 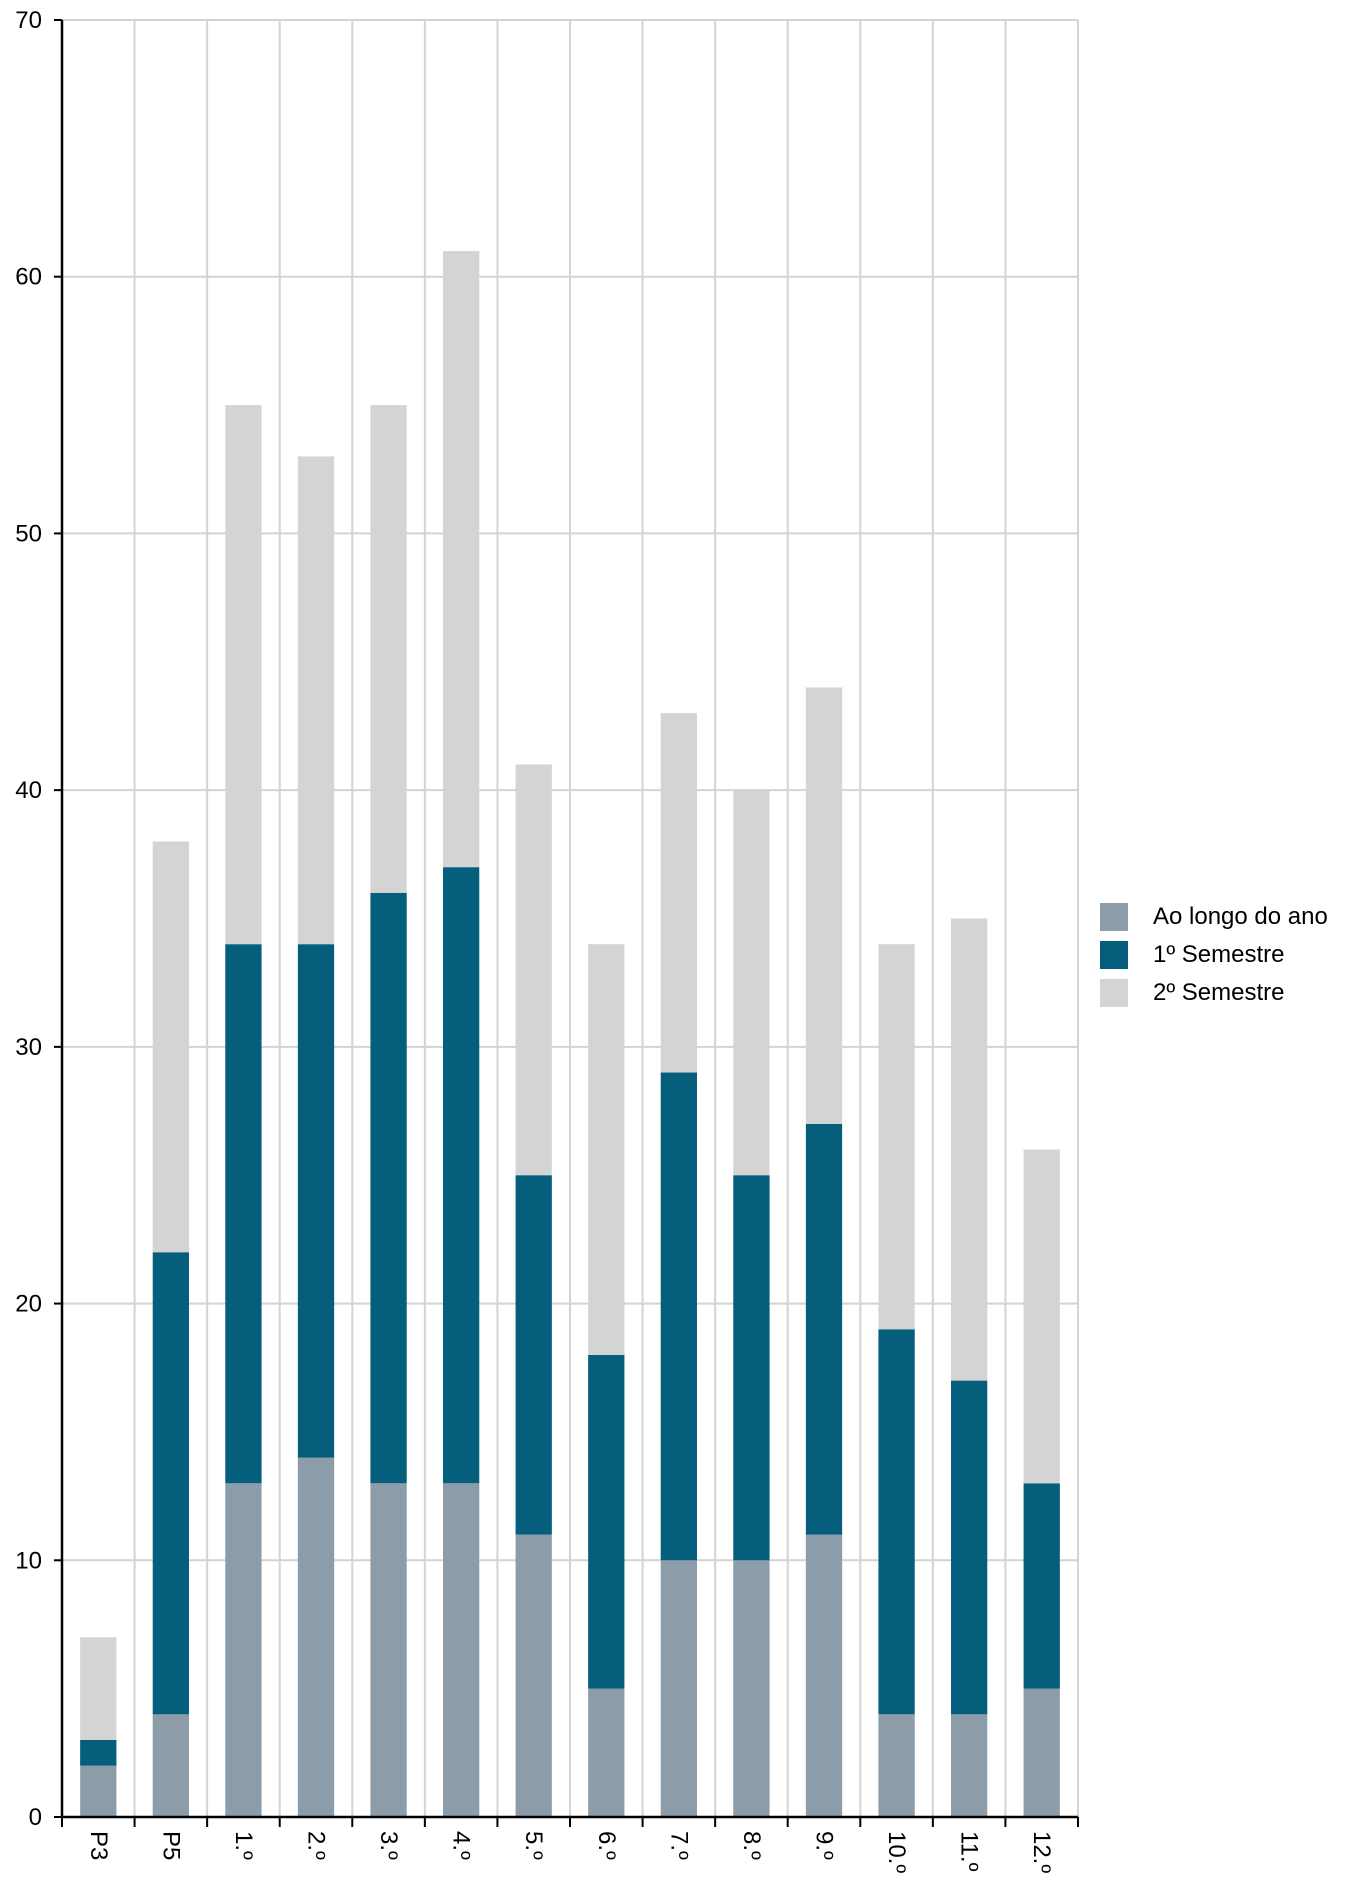 I want to click on x-tick-label: 9.º, so click(x=824, y=1845).